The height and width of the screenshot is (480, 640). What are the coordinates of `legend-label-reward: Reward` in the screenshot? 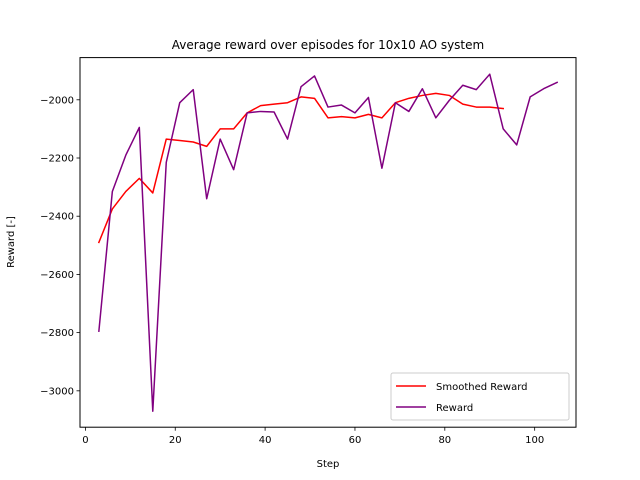 It's located at (454, 408).